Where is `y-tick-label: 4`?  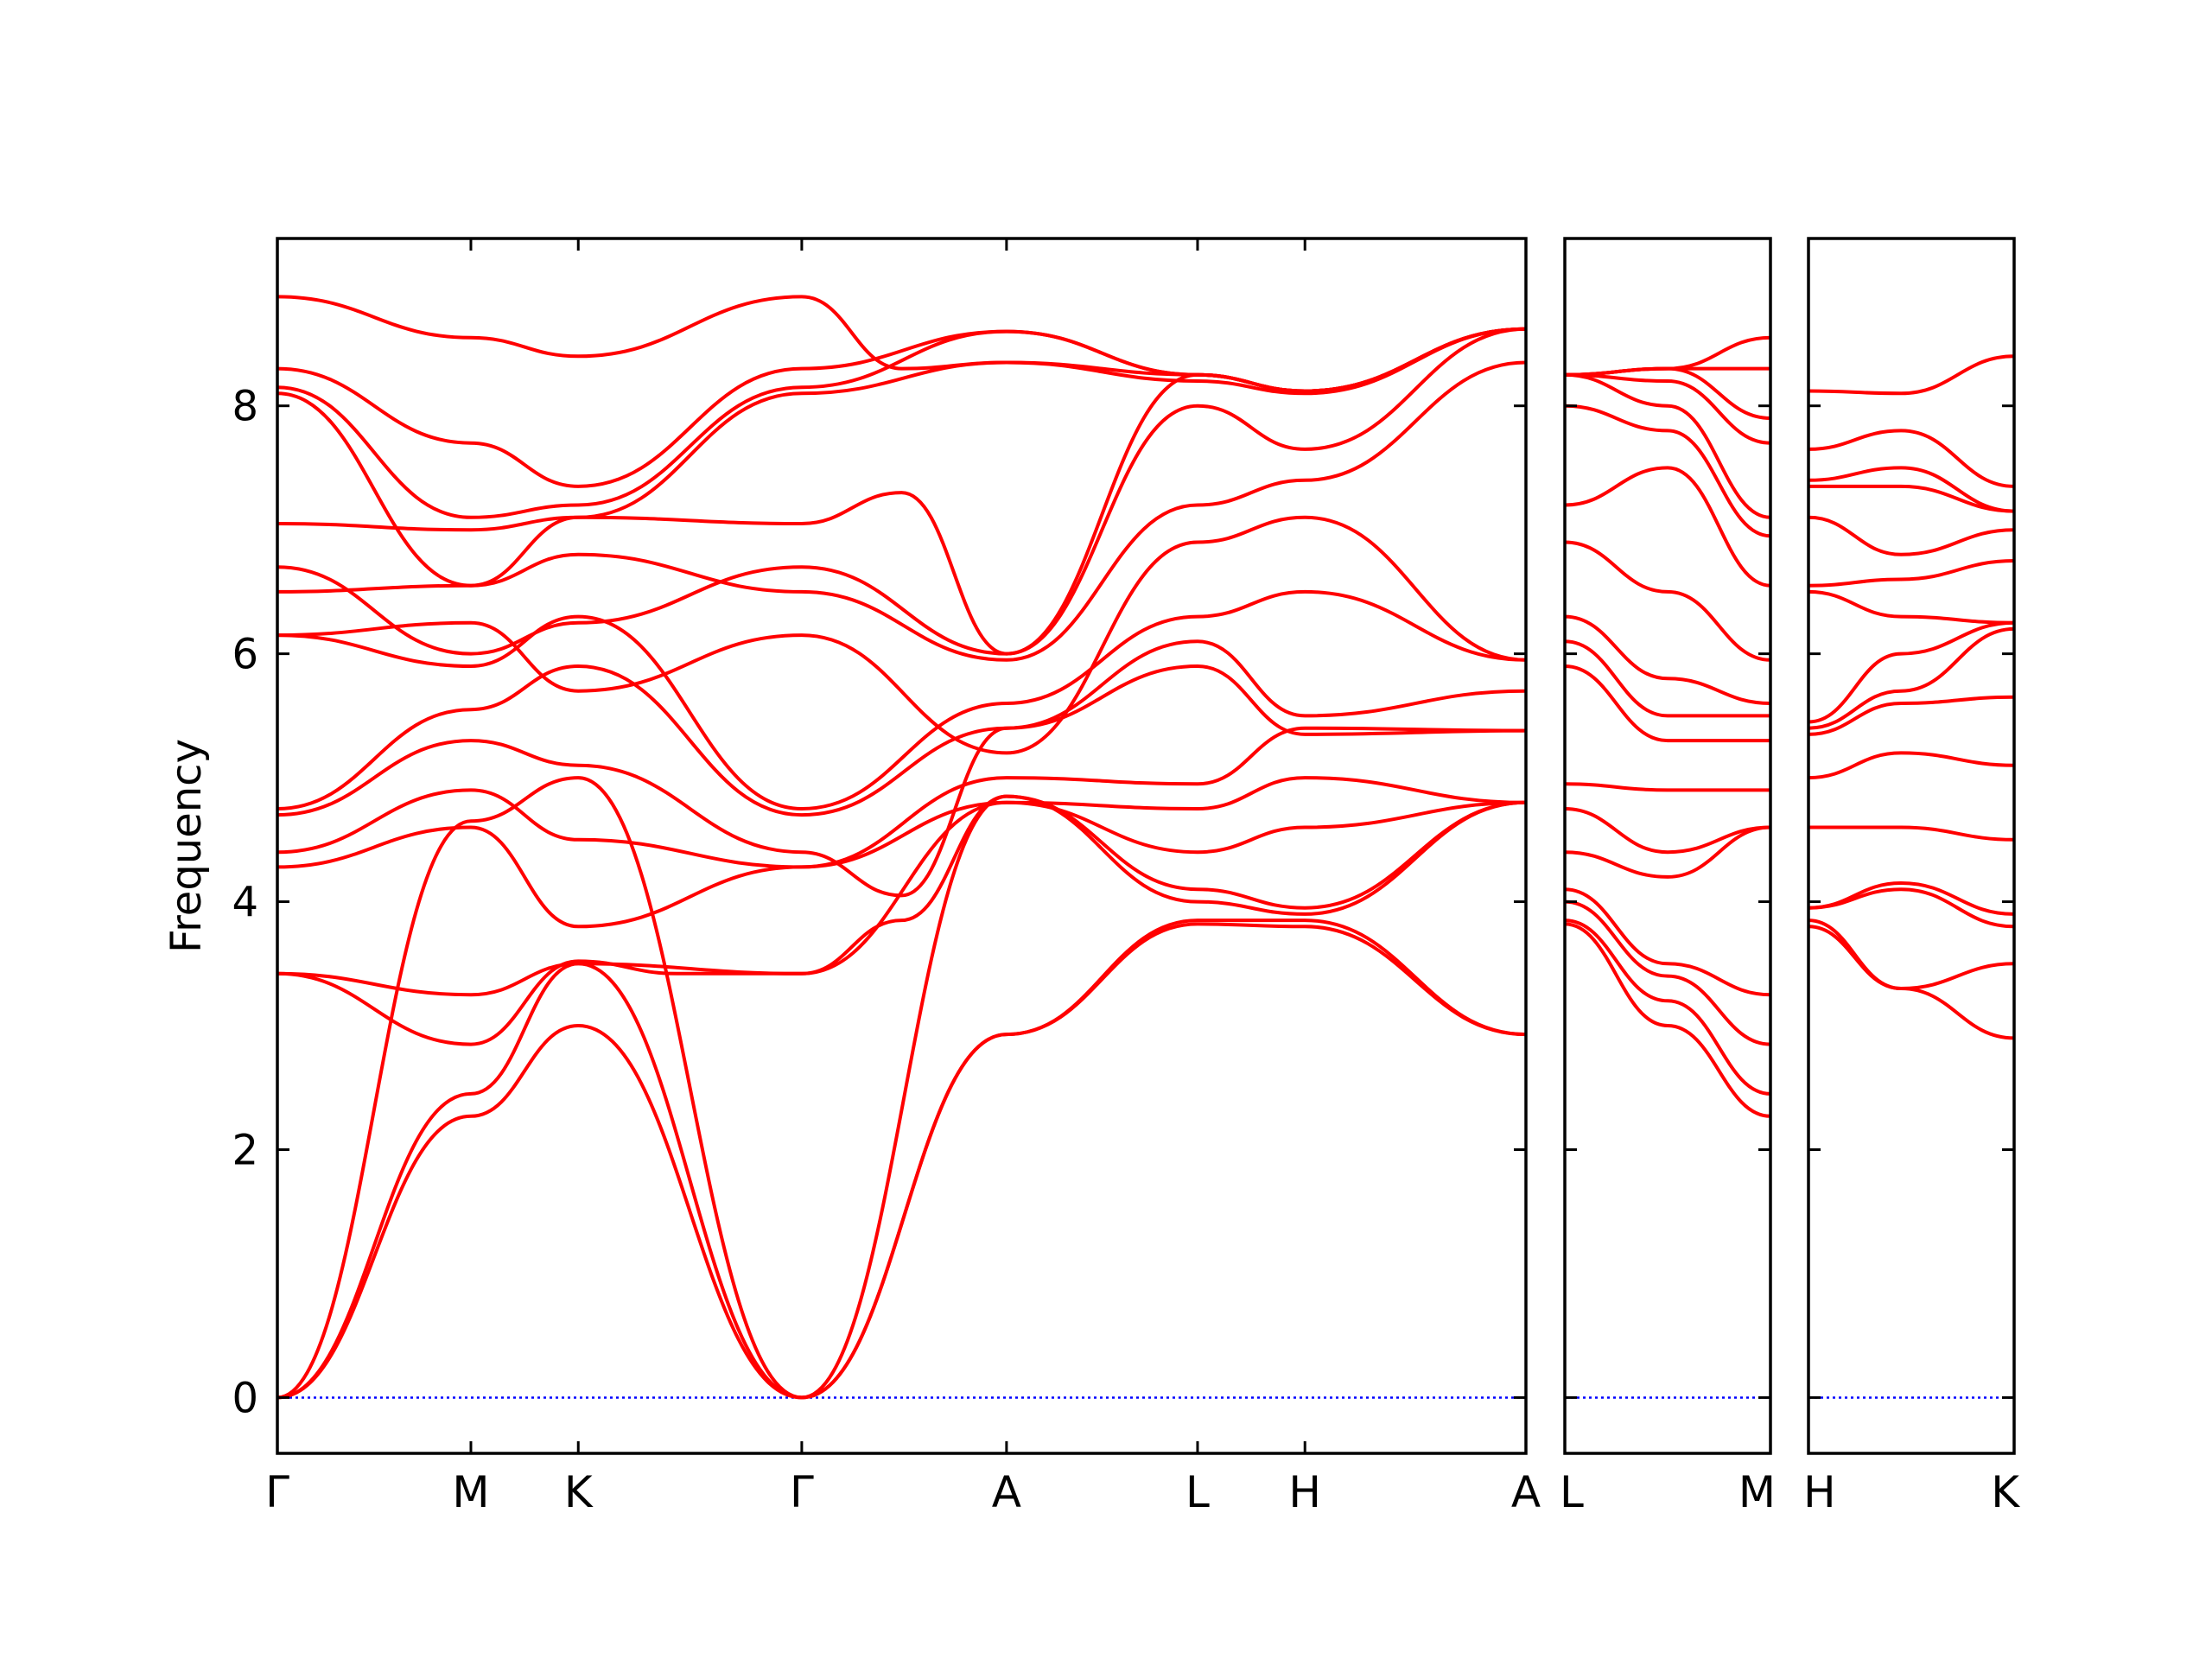
y-tick-label: 4 is located at coordinates (245, 903).